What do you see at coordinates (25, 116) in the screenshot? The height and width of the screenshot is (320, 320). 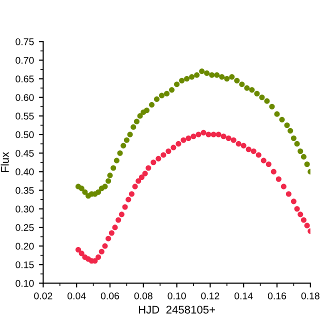 I see `y-tick-label: 0.55` at bounding box center [25, 116].